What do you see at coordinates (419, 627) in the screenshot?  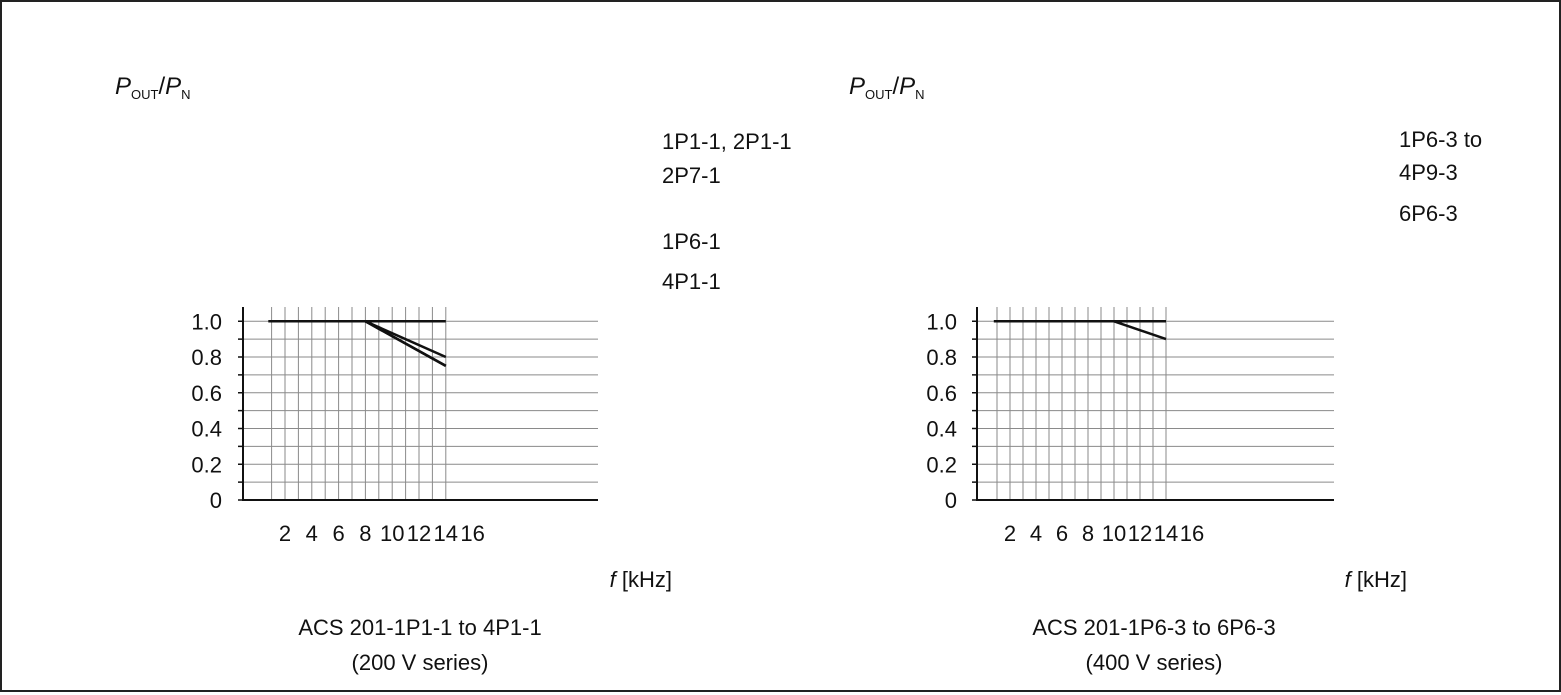 I see `chart-caption: ACS 201-1P1-1 to 4P1-1` at bounding box center [419, 627].